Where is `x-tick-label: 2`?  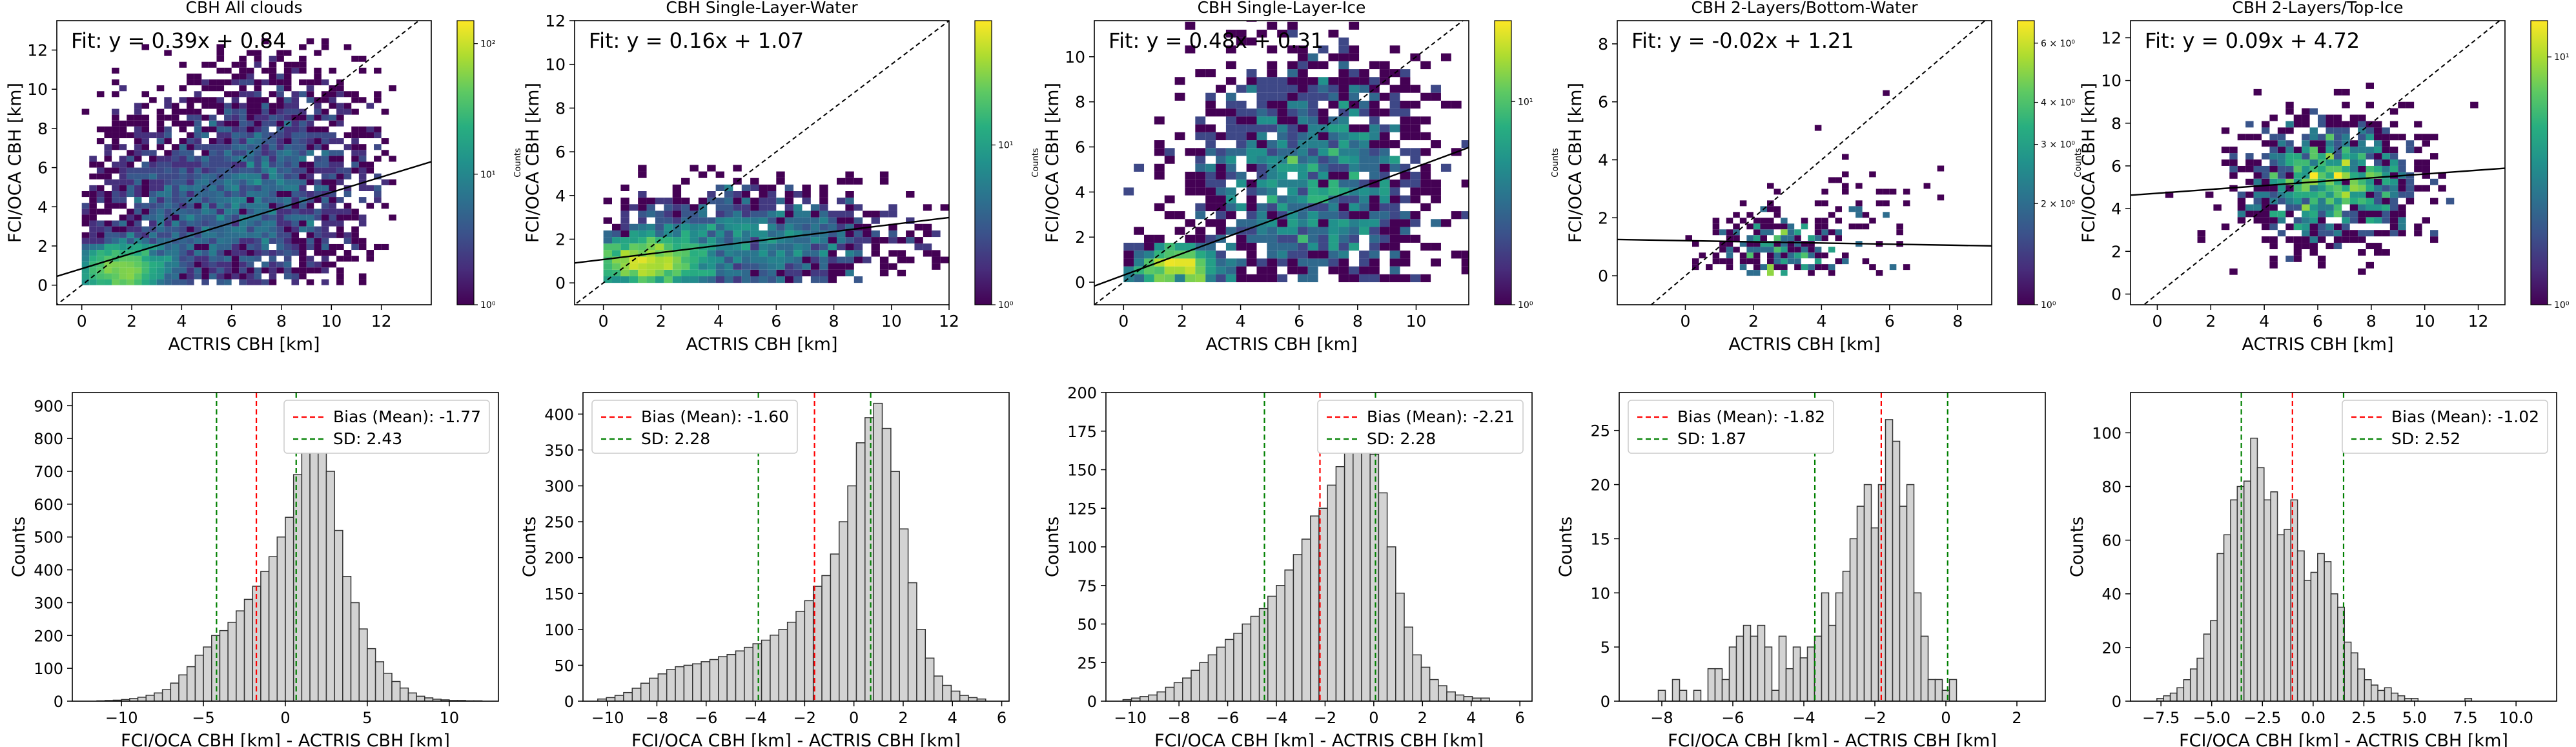 x-tick-label: 2 is located at coordinates (661, 321).